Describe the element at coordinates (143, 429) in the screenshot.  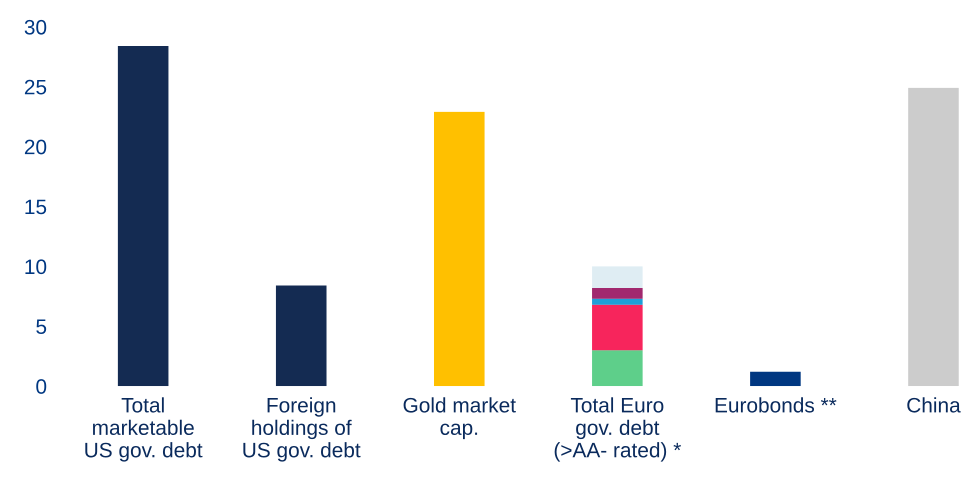
I see `x-tick-label: Total marketable US gov. debt` at that location.